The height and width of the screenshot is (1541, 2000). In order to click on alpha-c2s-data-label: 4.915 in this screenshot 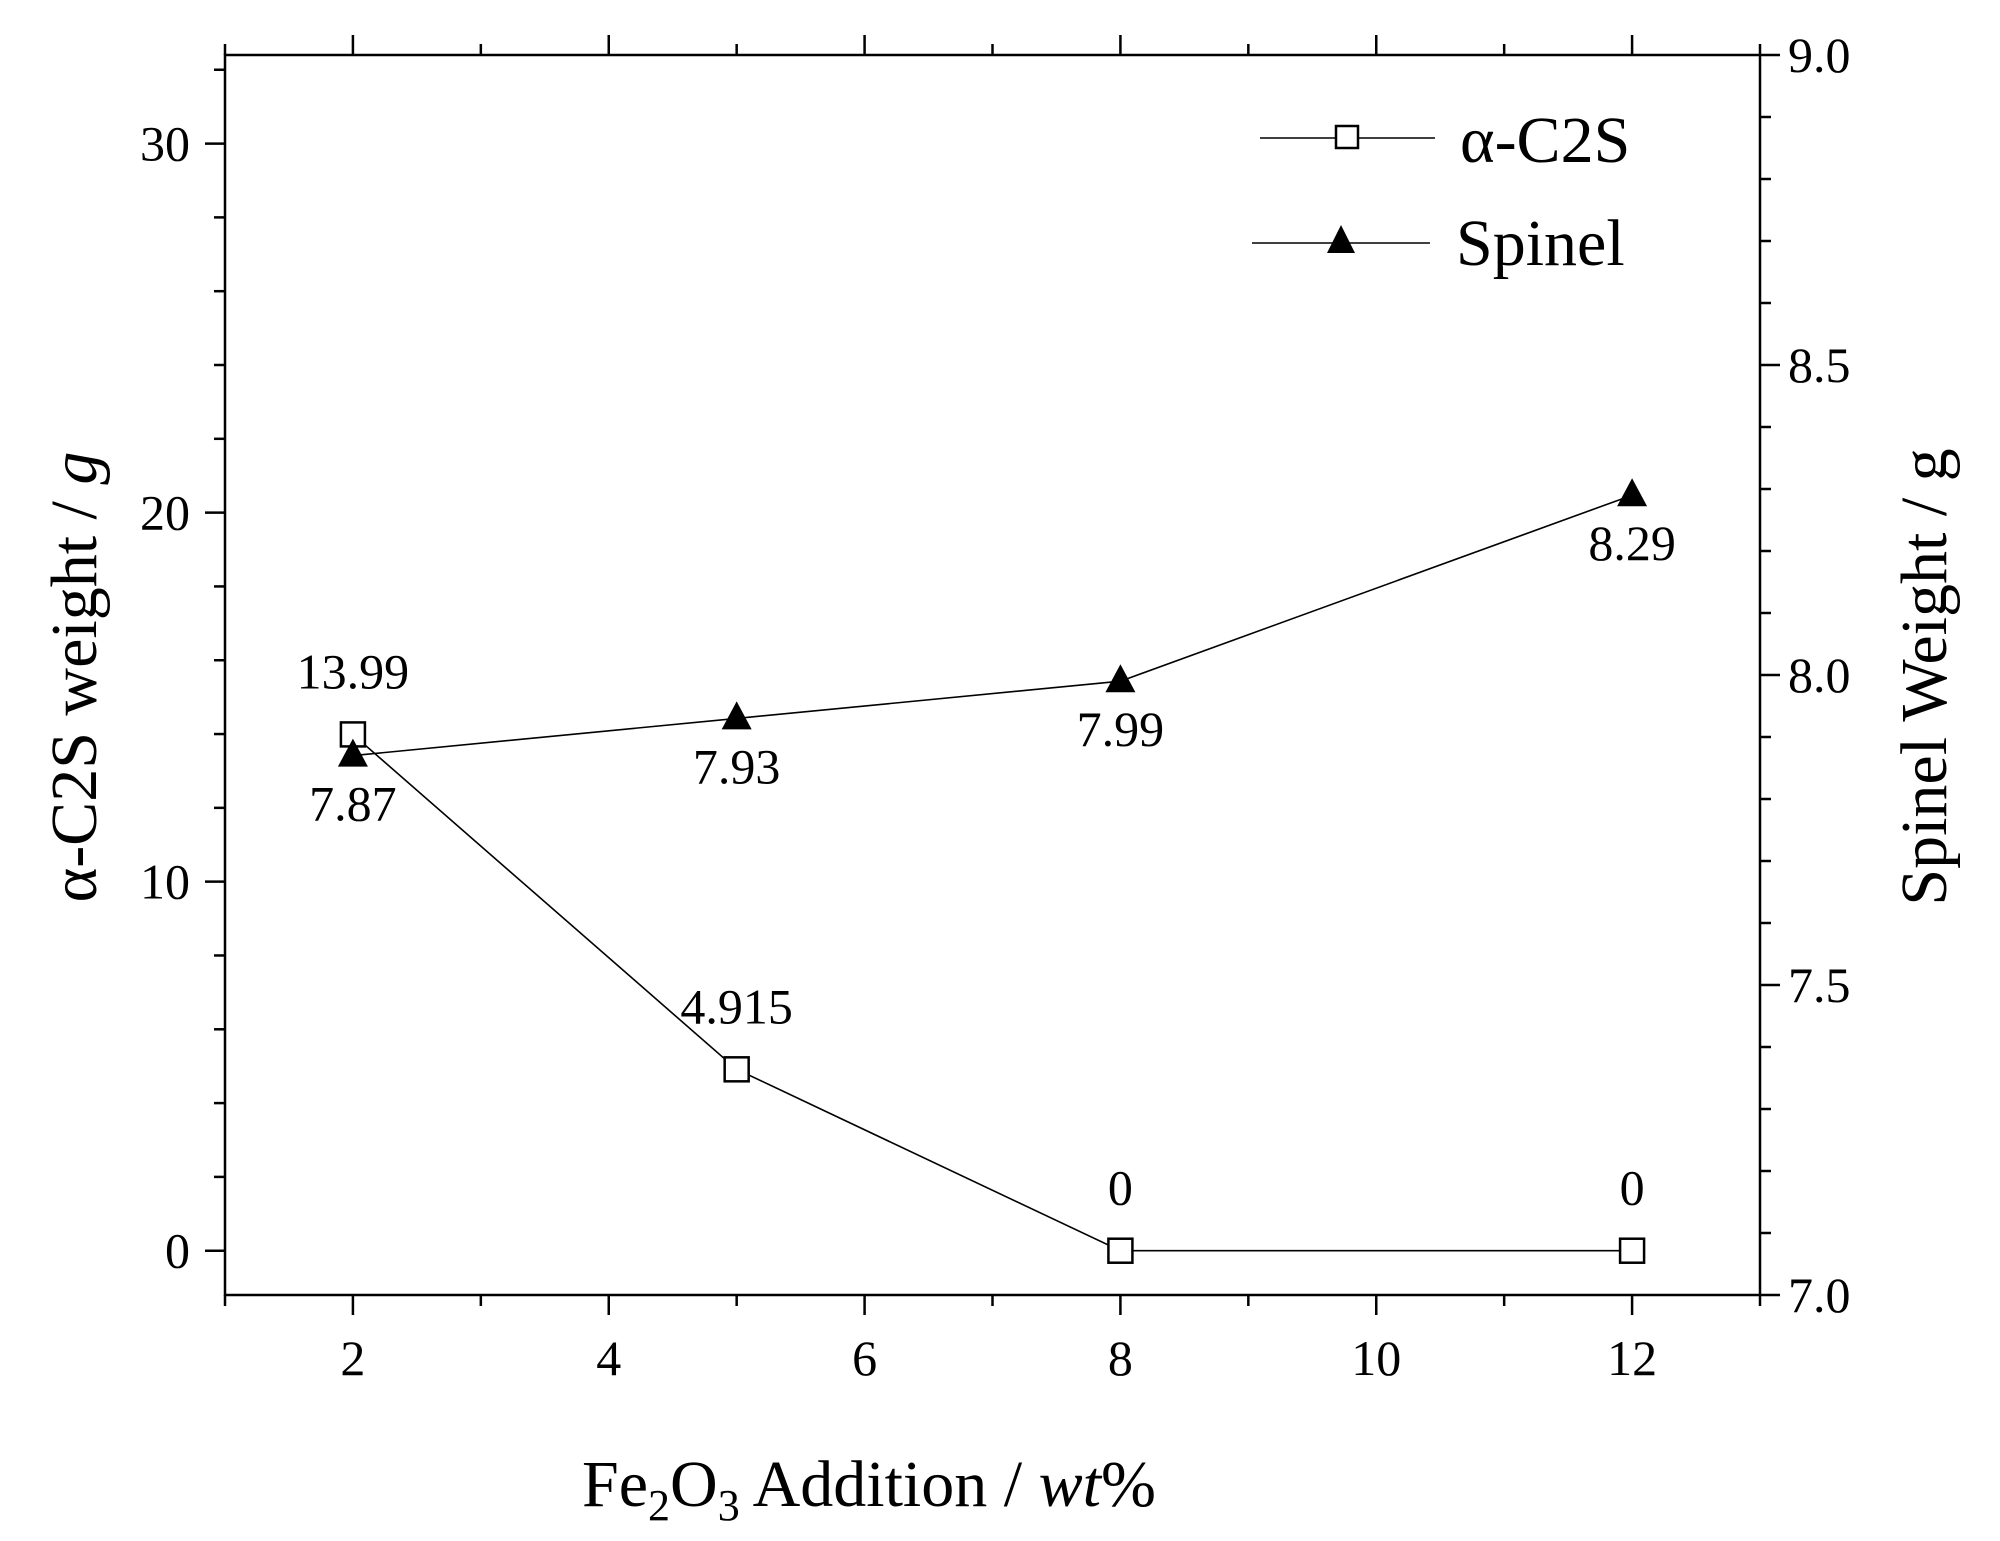, I will do `click(736, 1006)`.